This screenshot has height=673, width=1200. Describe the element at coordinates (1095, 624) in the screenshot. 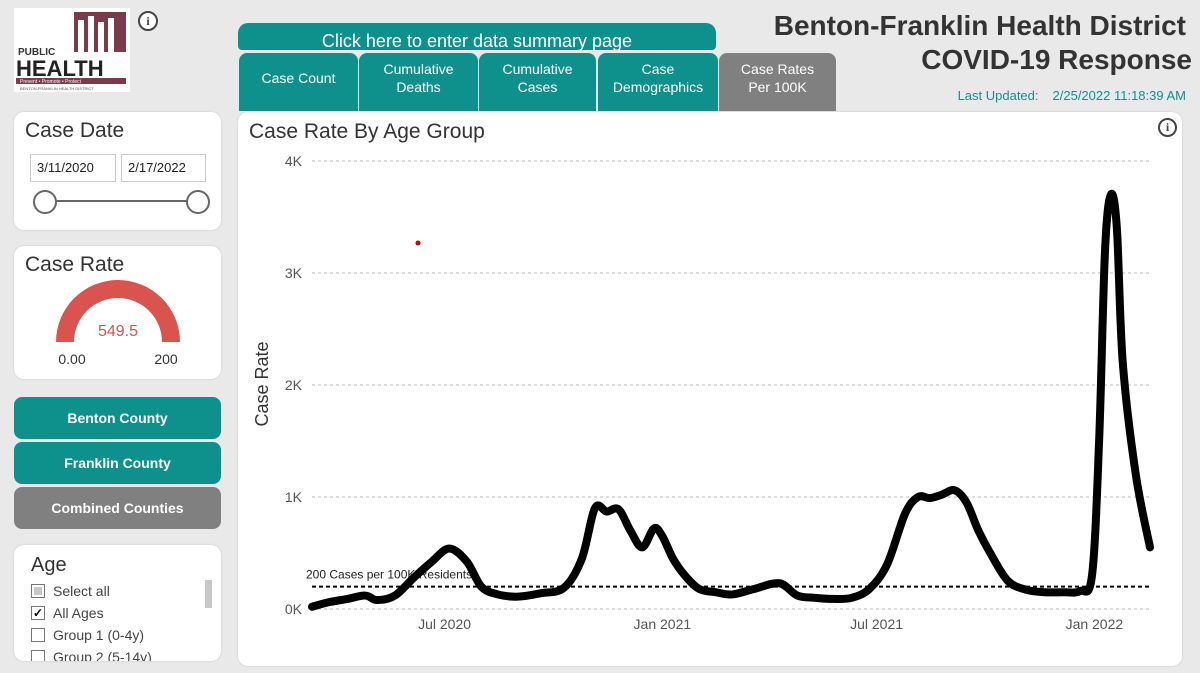

I see `x-tick-label: Jan 2022` at that location.